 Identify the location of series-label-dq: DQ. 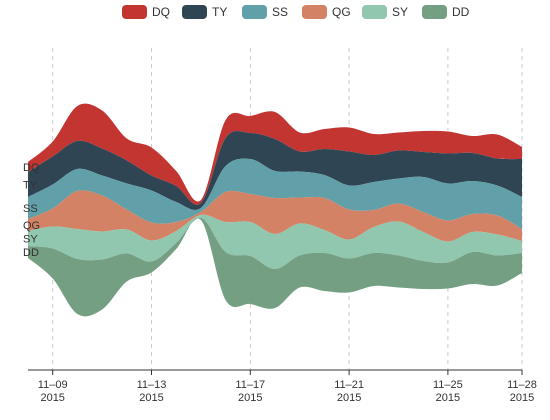
(31, 168).